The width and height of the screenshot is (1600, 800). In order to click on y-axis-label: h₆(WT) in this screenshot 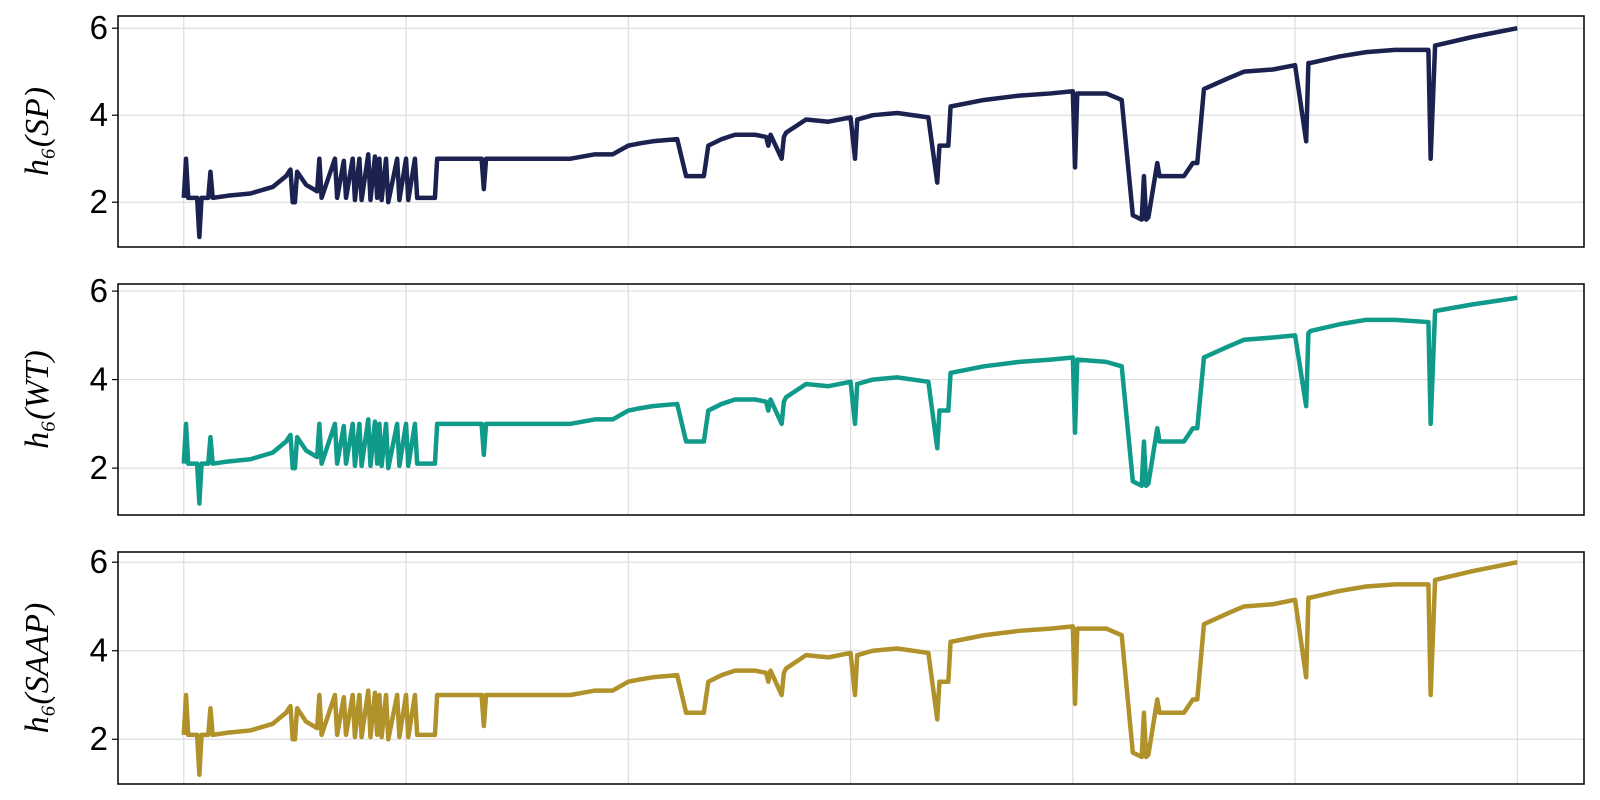, I will do `click(37, 399)`.